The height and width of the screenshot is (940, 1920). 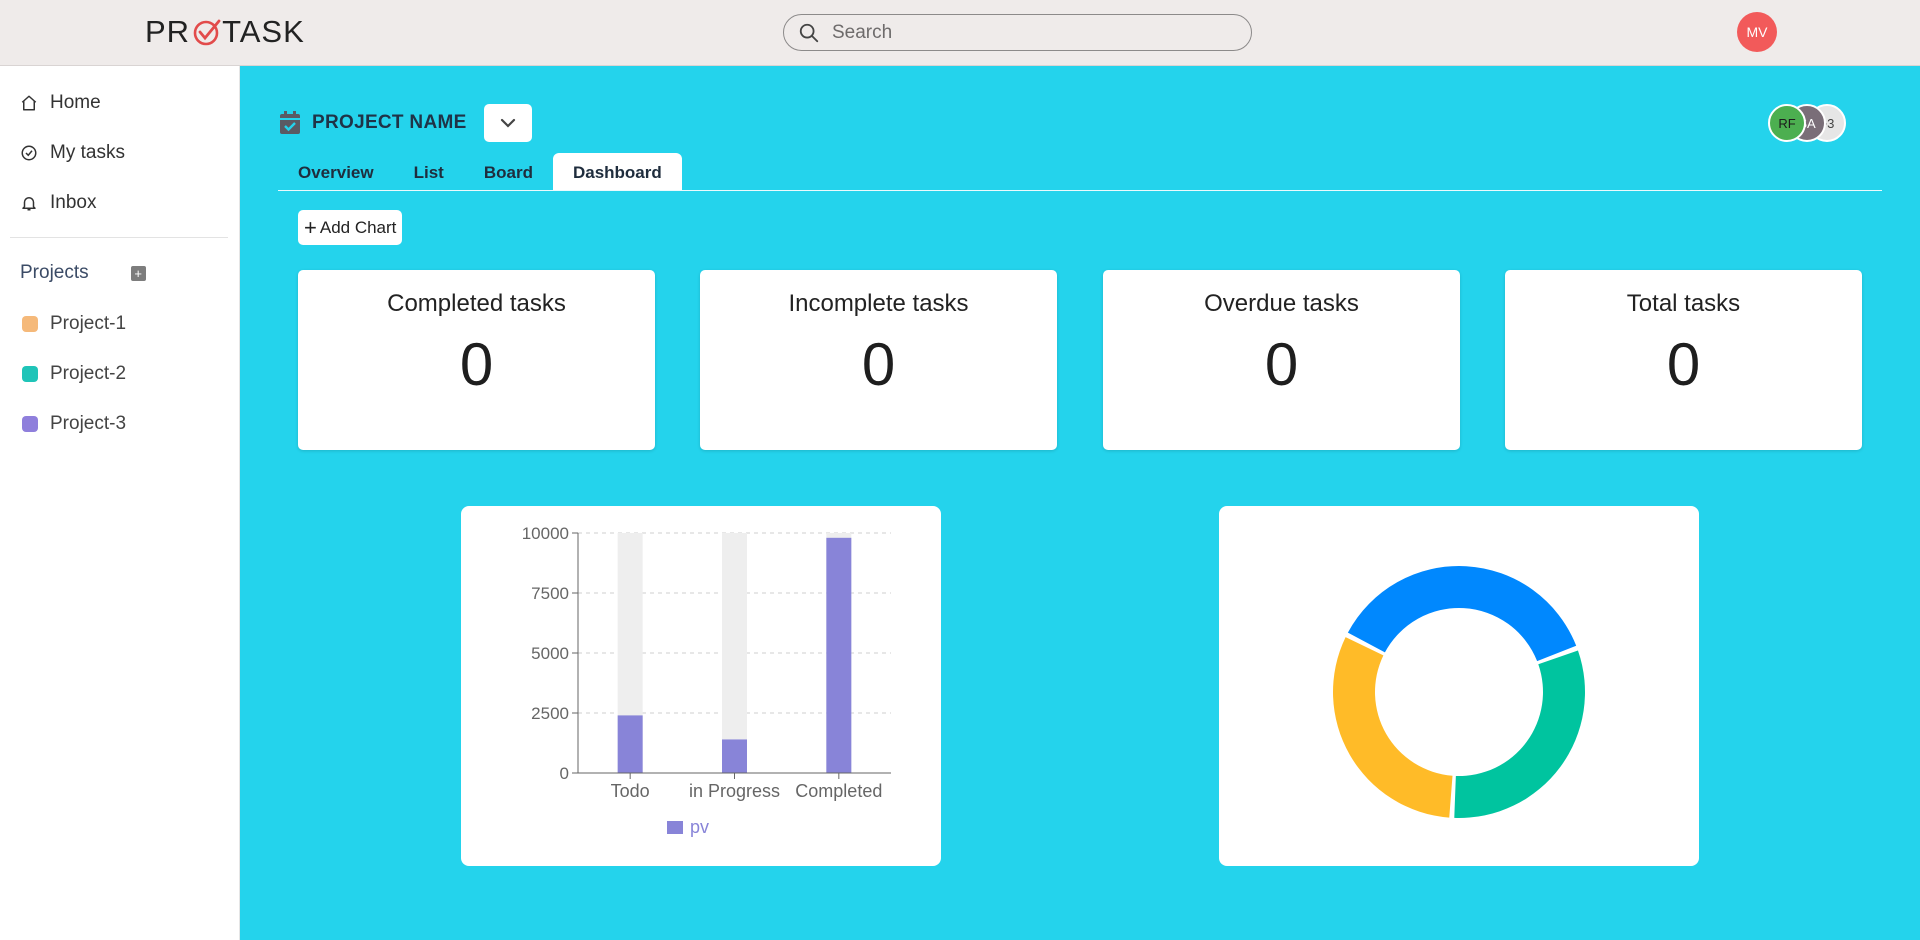 I want to click on calendar-icon, so click(x=290, y=122).